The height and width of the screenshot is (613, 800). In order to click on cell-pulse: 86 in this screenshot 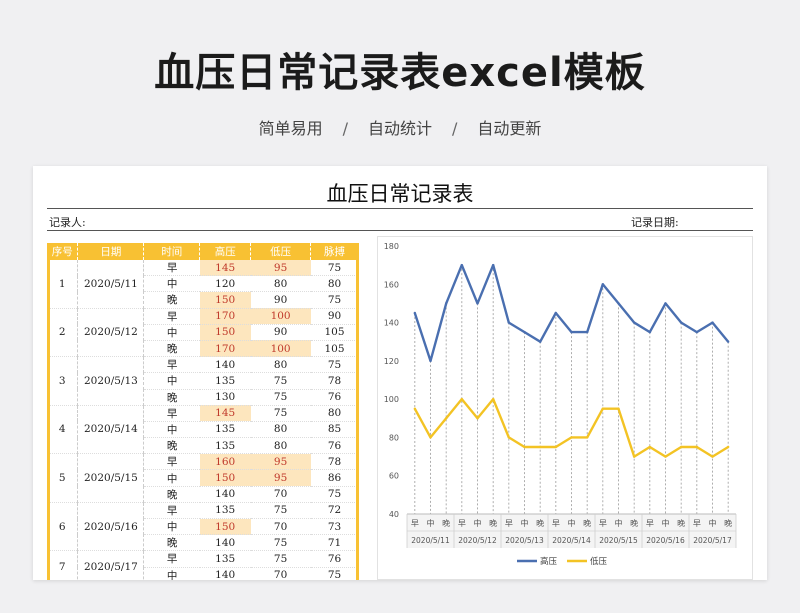, I will do `click(334, 478)`.